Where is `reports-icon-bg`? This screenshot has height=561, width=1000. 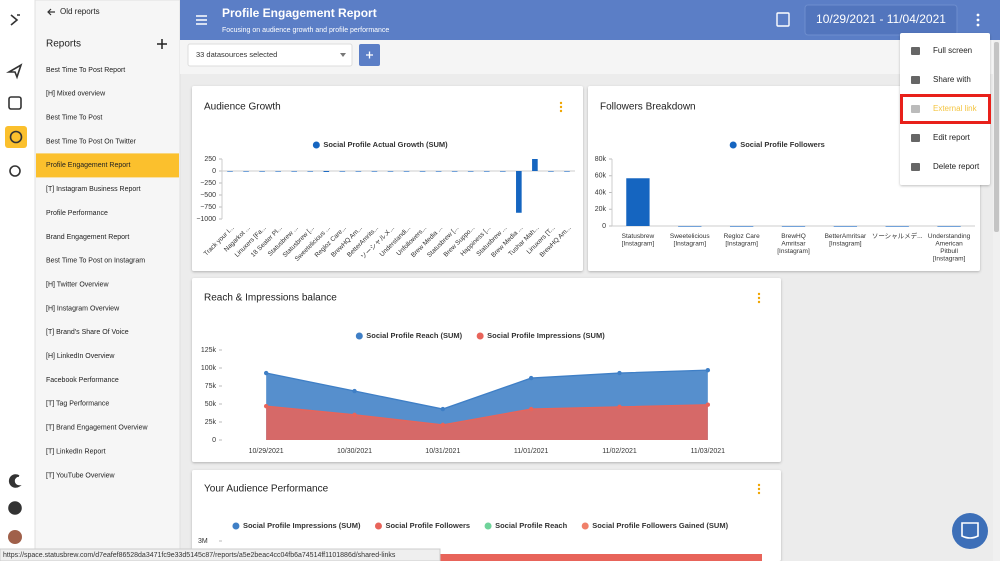
reports-icon-bg is located at coordinates (16, 137).